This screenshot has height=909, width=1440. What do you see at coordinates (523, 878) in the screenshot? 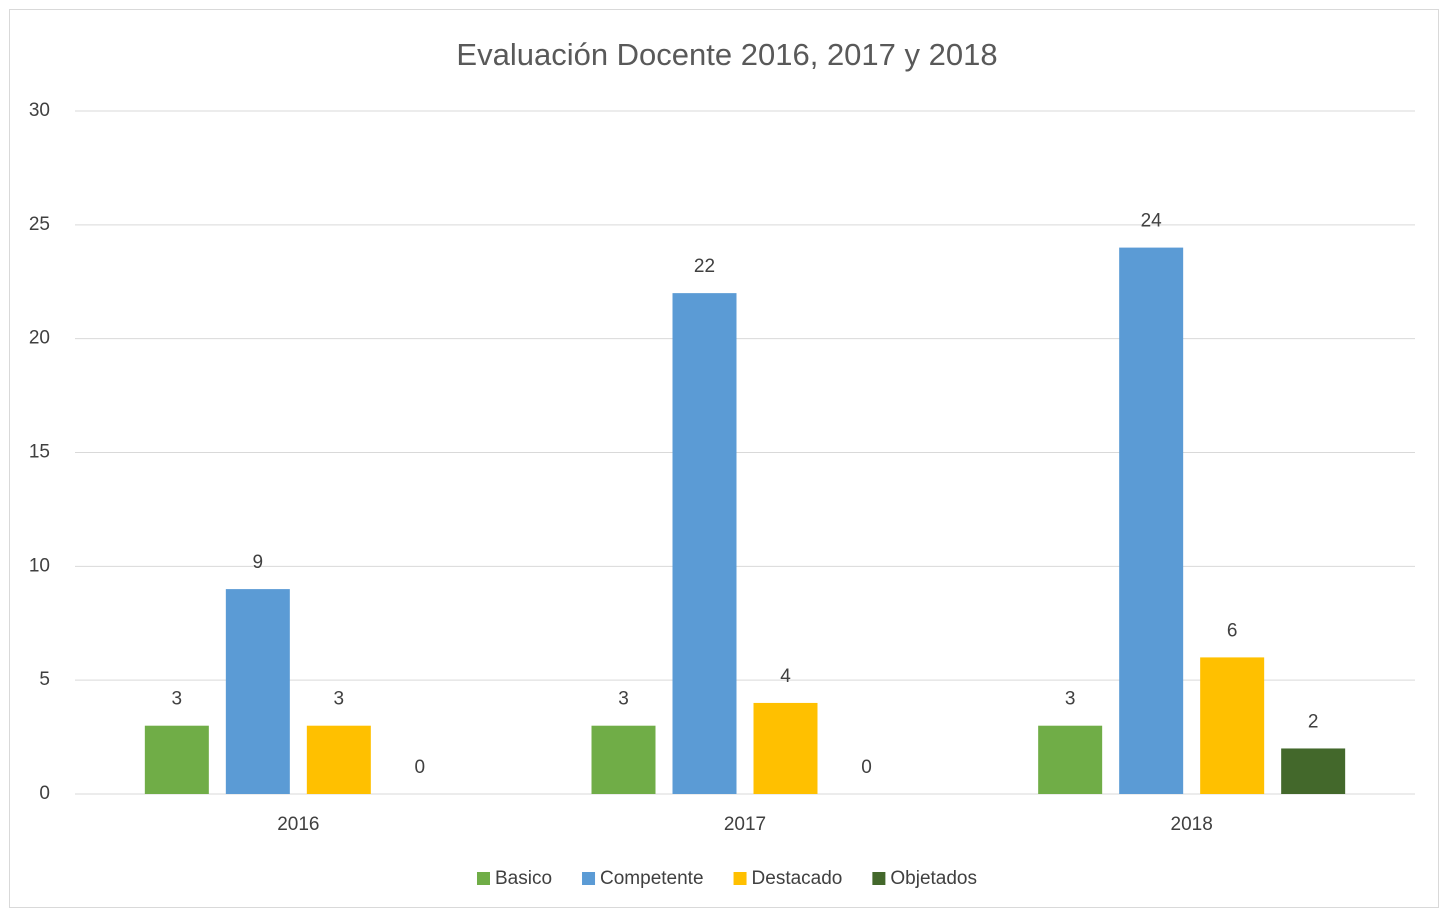
I see `legend-label: Basico` at bounding box center [523, 878].